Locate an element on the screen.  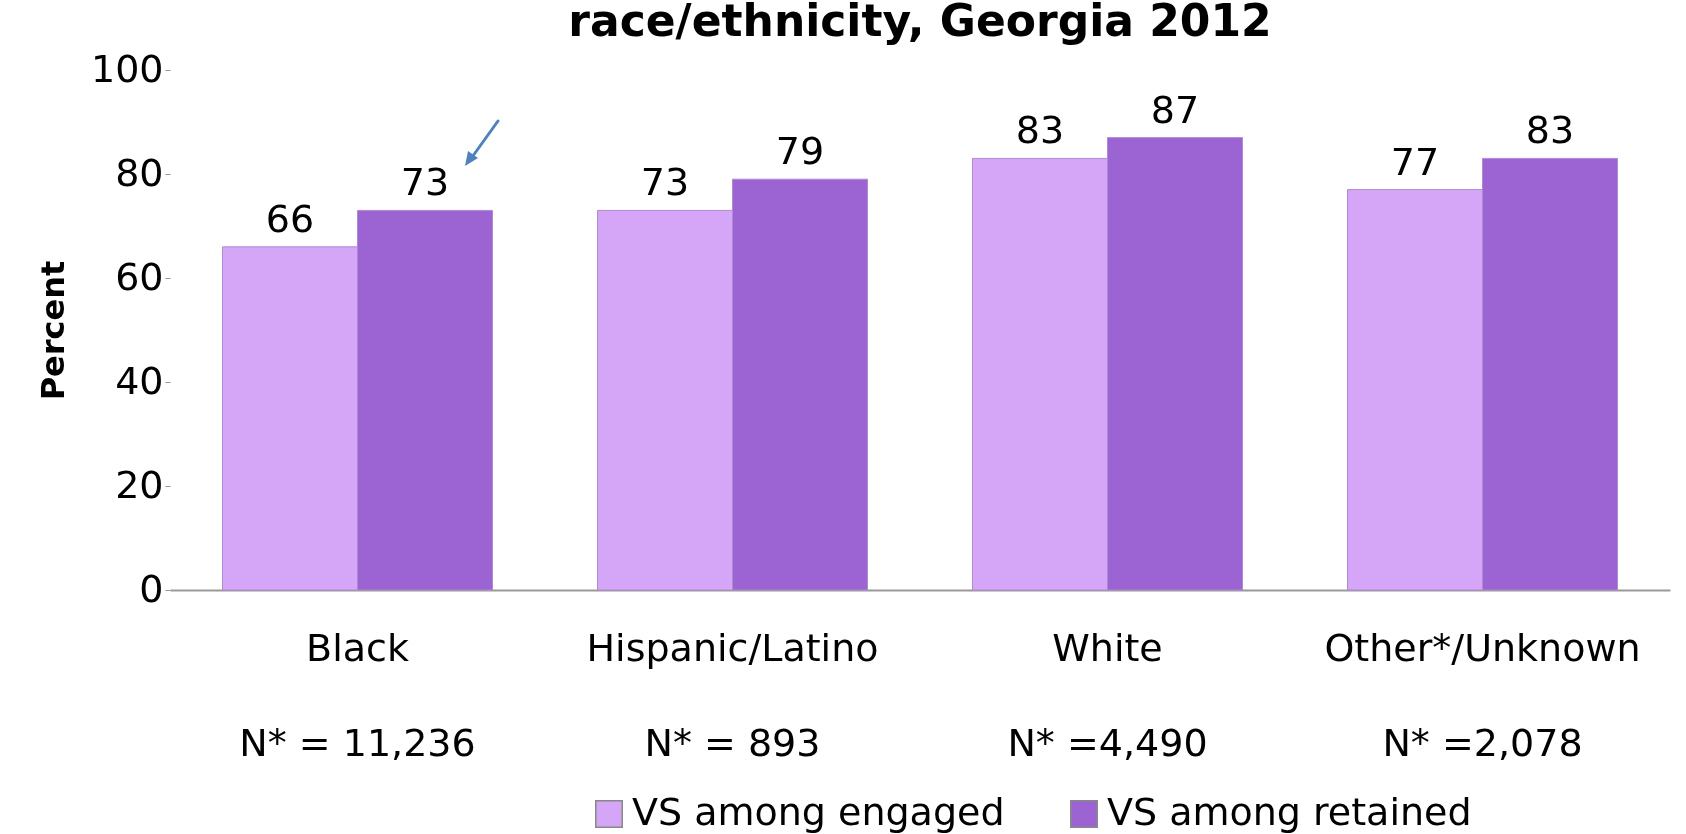
data-label: 87 is located at coordinates (1175, 109).